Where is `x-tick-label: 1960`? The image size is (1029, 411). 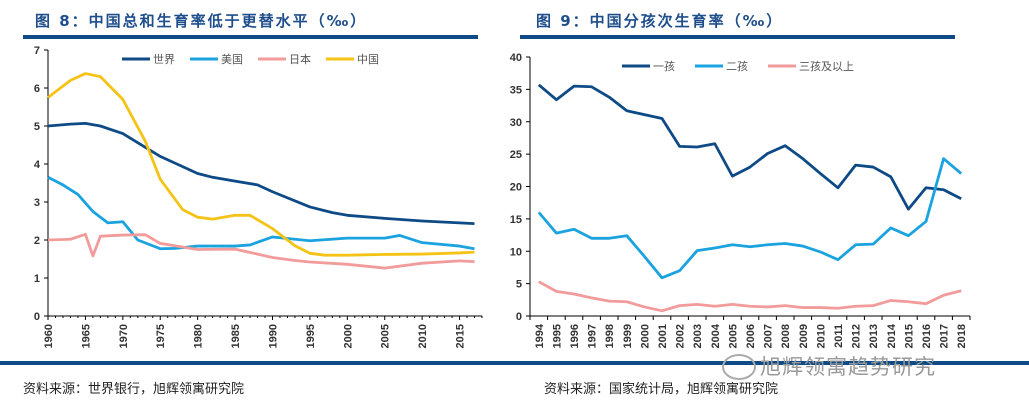 x-tick-label: 1960 is located at coordinates (49, 336).